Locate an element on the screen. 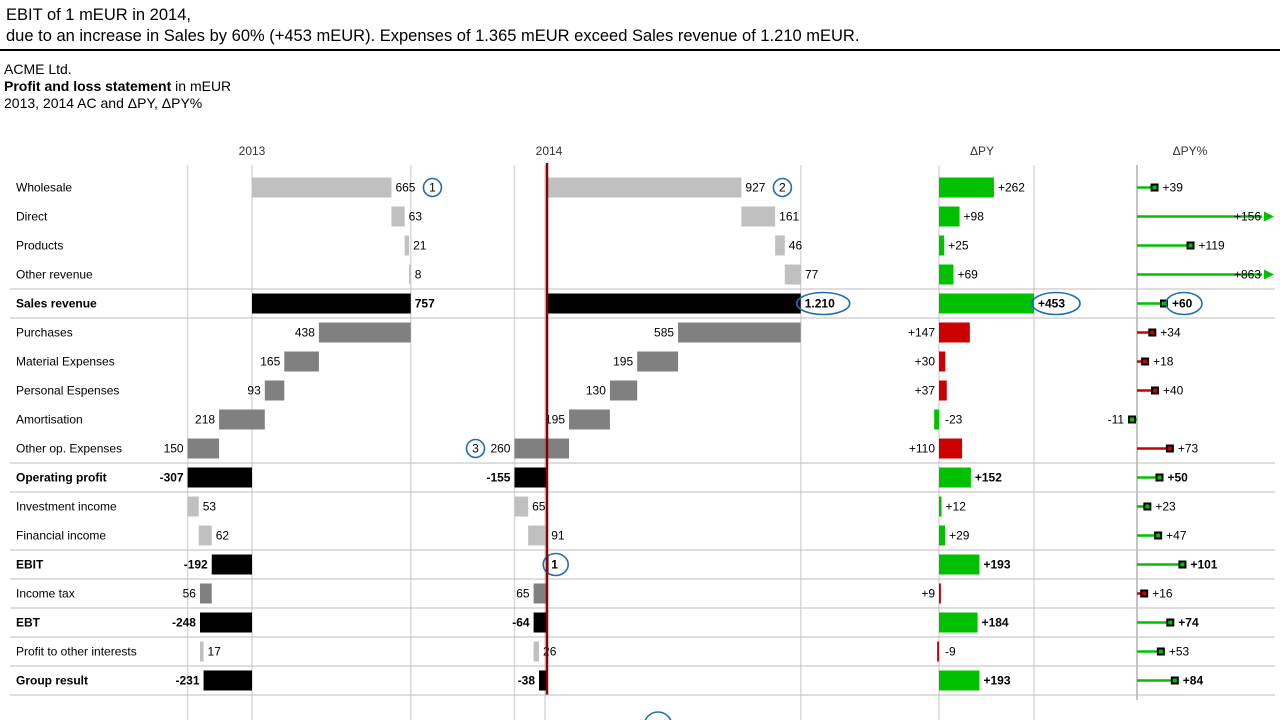 The height and width of the screenshot is (720, 1280). delta-py-percent-label: +119 is located at coordinates (1212, 246).